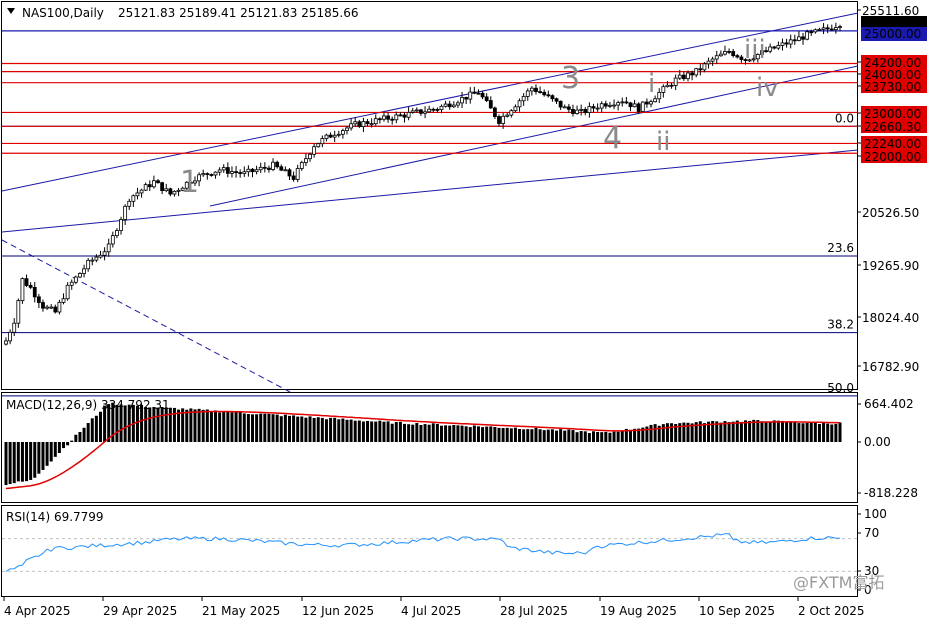 The image size is (936, 624). What do you see at coordinates (844, 118) in the screenshot?
I see `fib-label-0: 0.0` at bounding box center [844, 118].